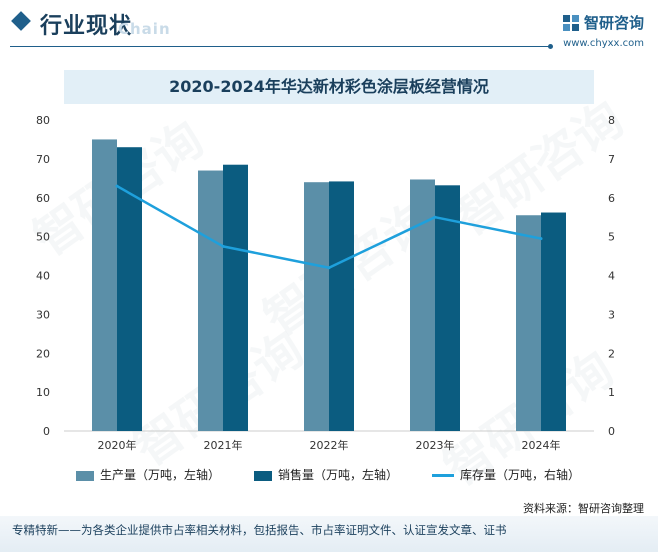  What do you see at coordinates (329, 445) in the screenshot?
I see `x-tick-label: 2022年` at bounding box center [329, 445].